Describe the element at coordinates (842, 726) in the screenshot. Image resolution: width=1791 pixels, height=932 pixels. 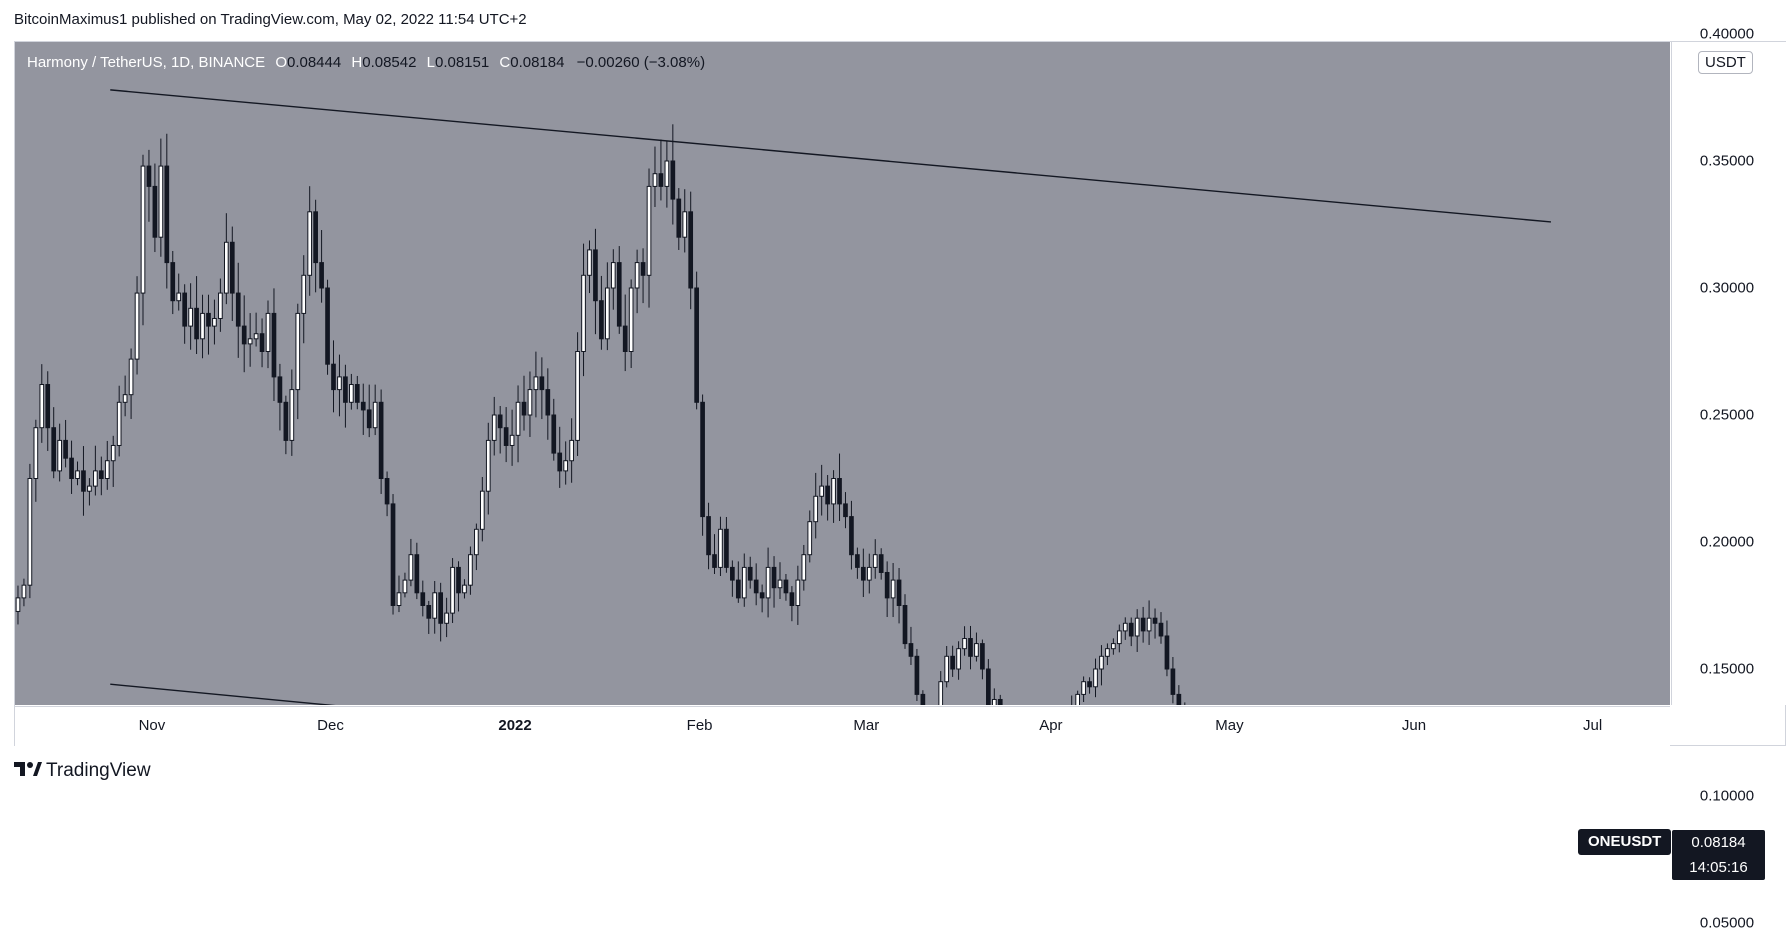
I see `time-axis: Nov Dec 2022 Feb Mar Apr May Jun Jul` at that location.